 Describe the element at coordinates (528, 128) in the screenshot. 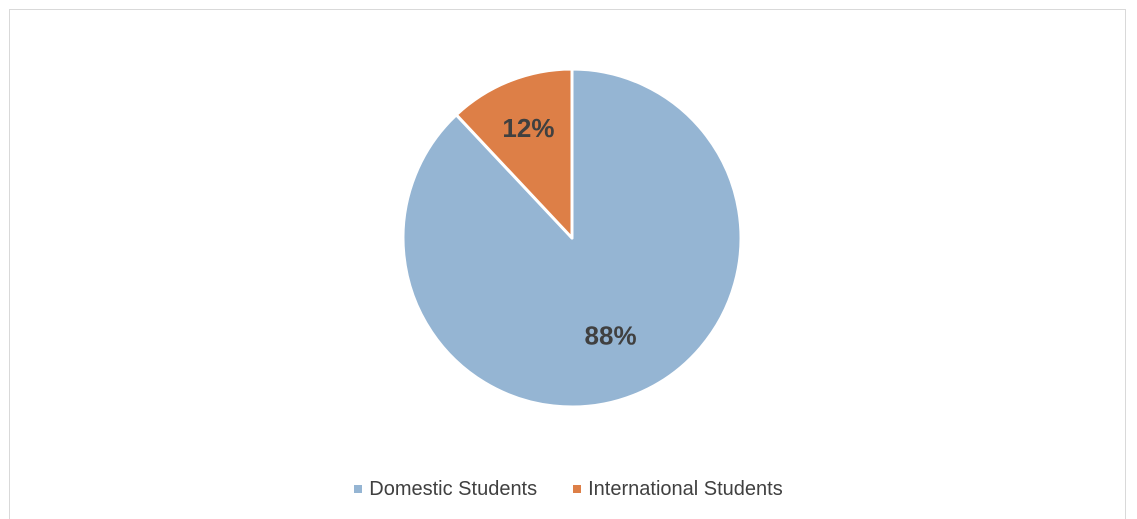

I see `data-label-international-students: 12%` at that location.